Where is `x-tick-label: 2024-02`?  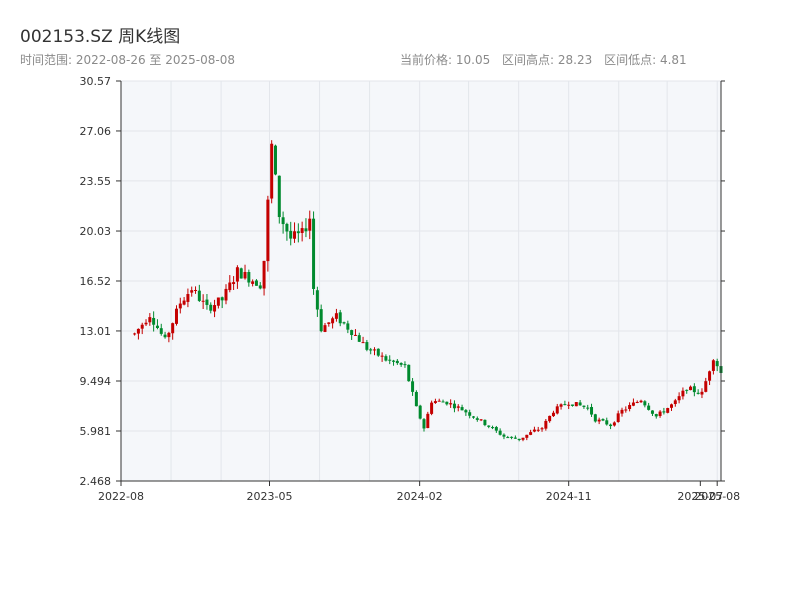 x-tick-label: 2024-02 is located at coordinates (420, 496).